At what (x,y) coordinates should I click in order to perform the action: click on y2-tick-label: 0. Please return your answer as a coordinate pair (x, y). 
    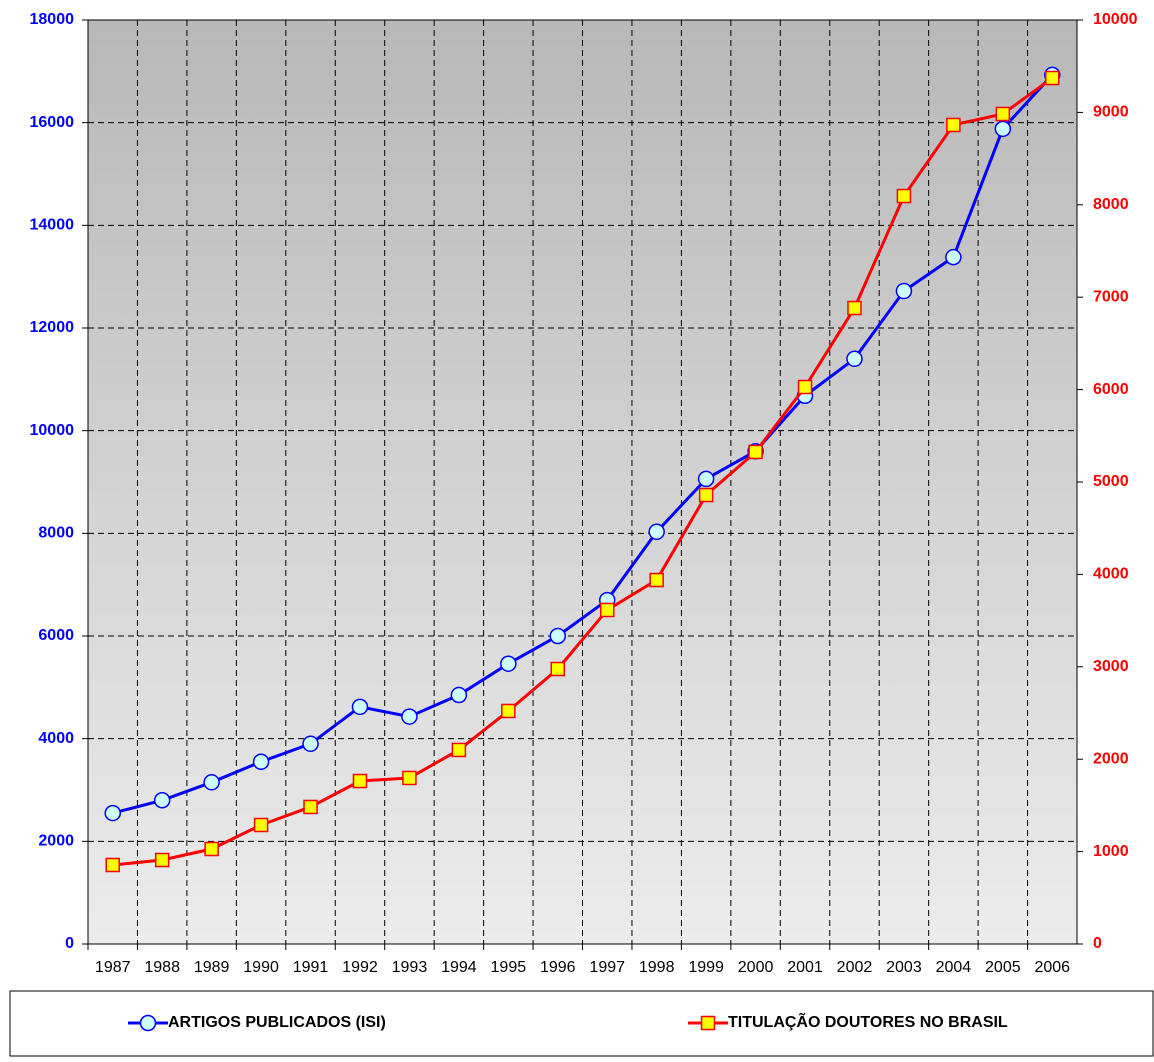
    Looking at the image, I should click on (1097, 943).